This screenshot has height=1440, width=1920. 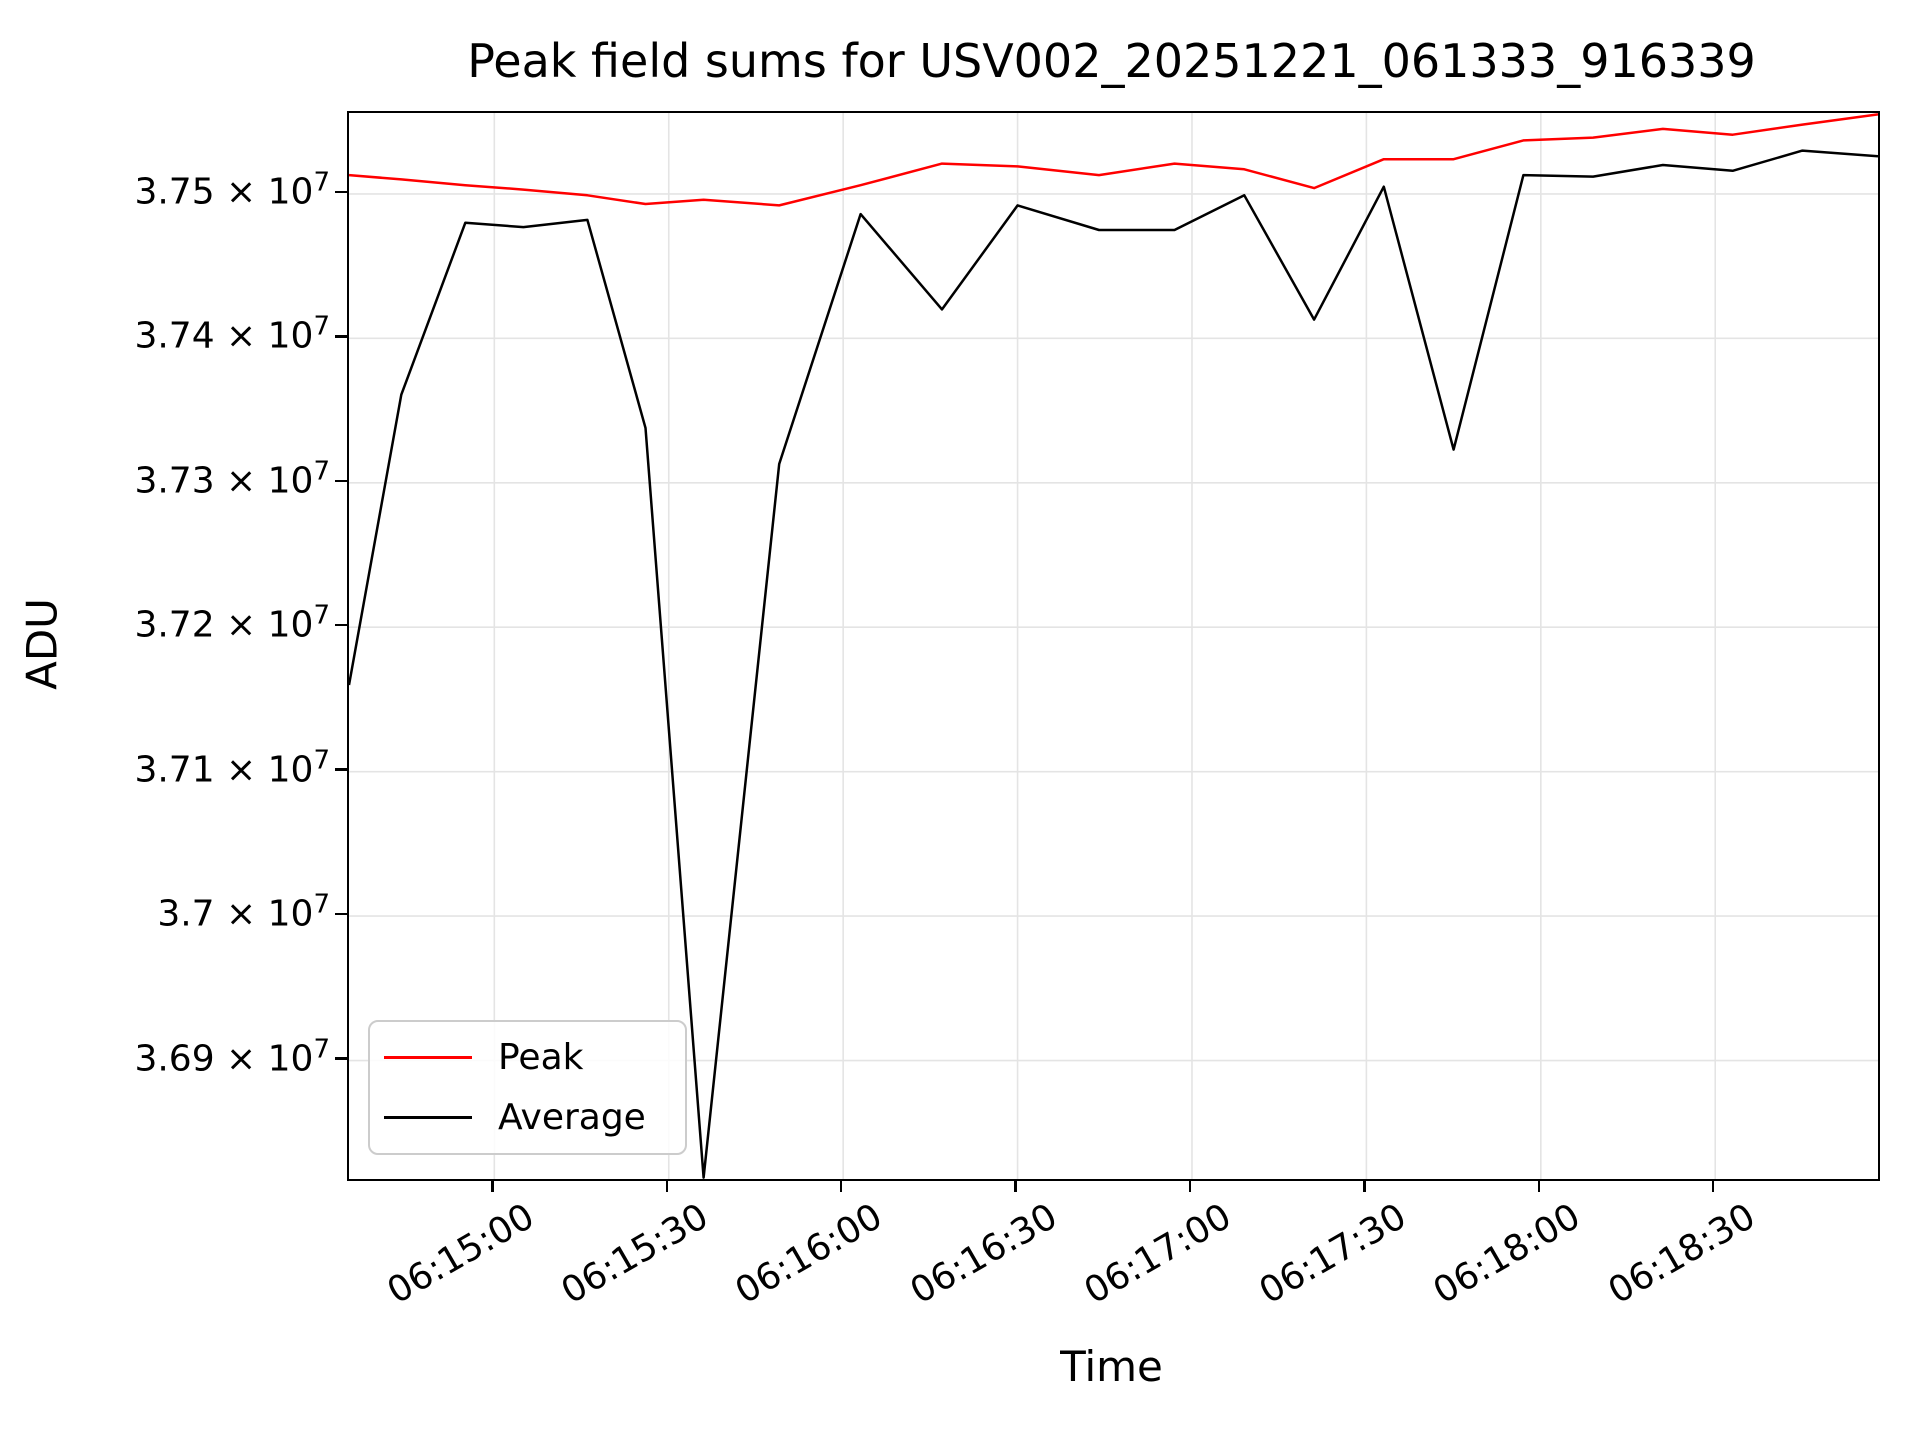 What do you see at coordinates (428, 1058) in the screenshot?
I see `peak-legend-line-sample` at bounding box center [428, 1058].